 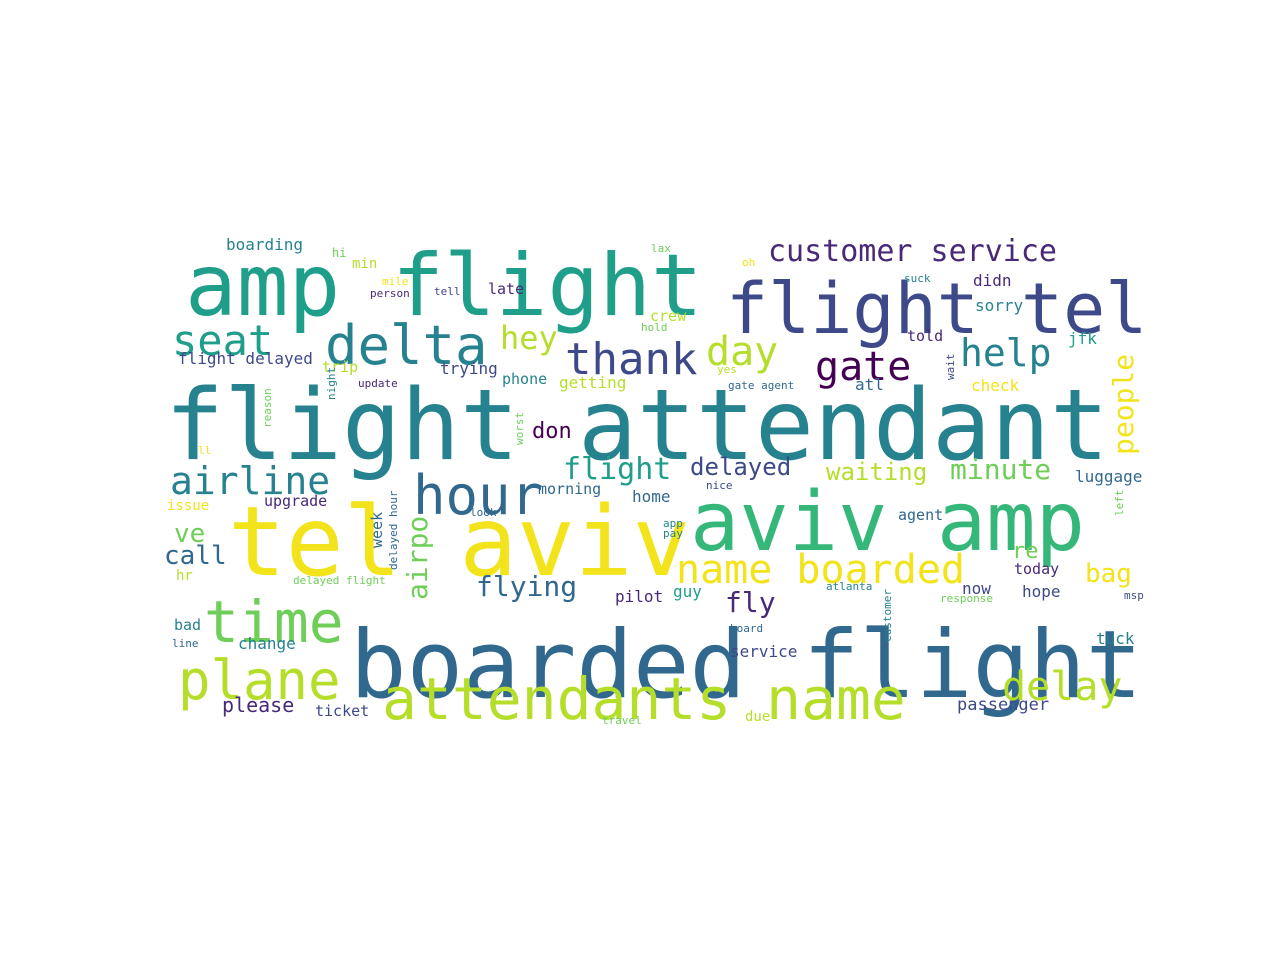 What do you see at coordinates (393, 530) in the screenshot?
I see `word-cloud-term: delayed hour` at bounding box center [393, 530].